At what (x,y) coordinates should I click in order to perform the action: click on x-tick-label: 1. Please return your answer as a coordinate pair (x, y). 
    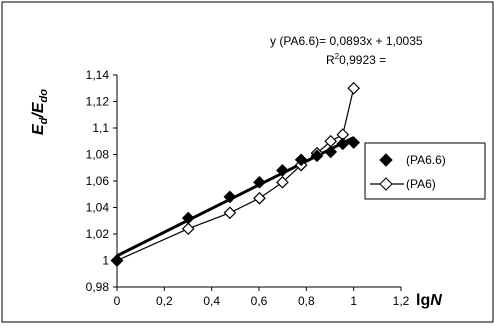
    Looking at the image, I should click on (353, 301).